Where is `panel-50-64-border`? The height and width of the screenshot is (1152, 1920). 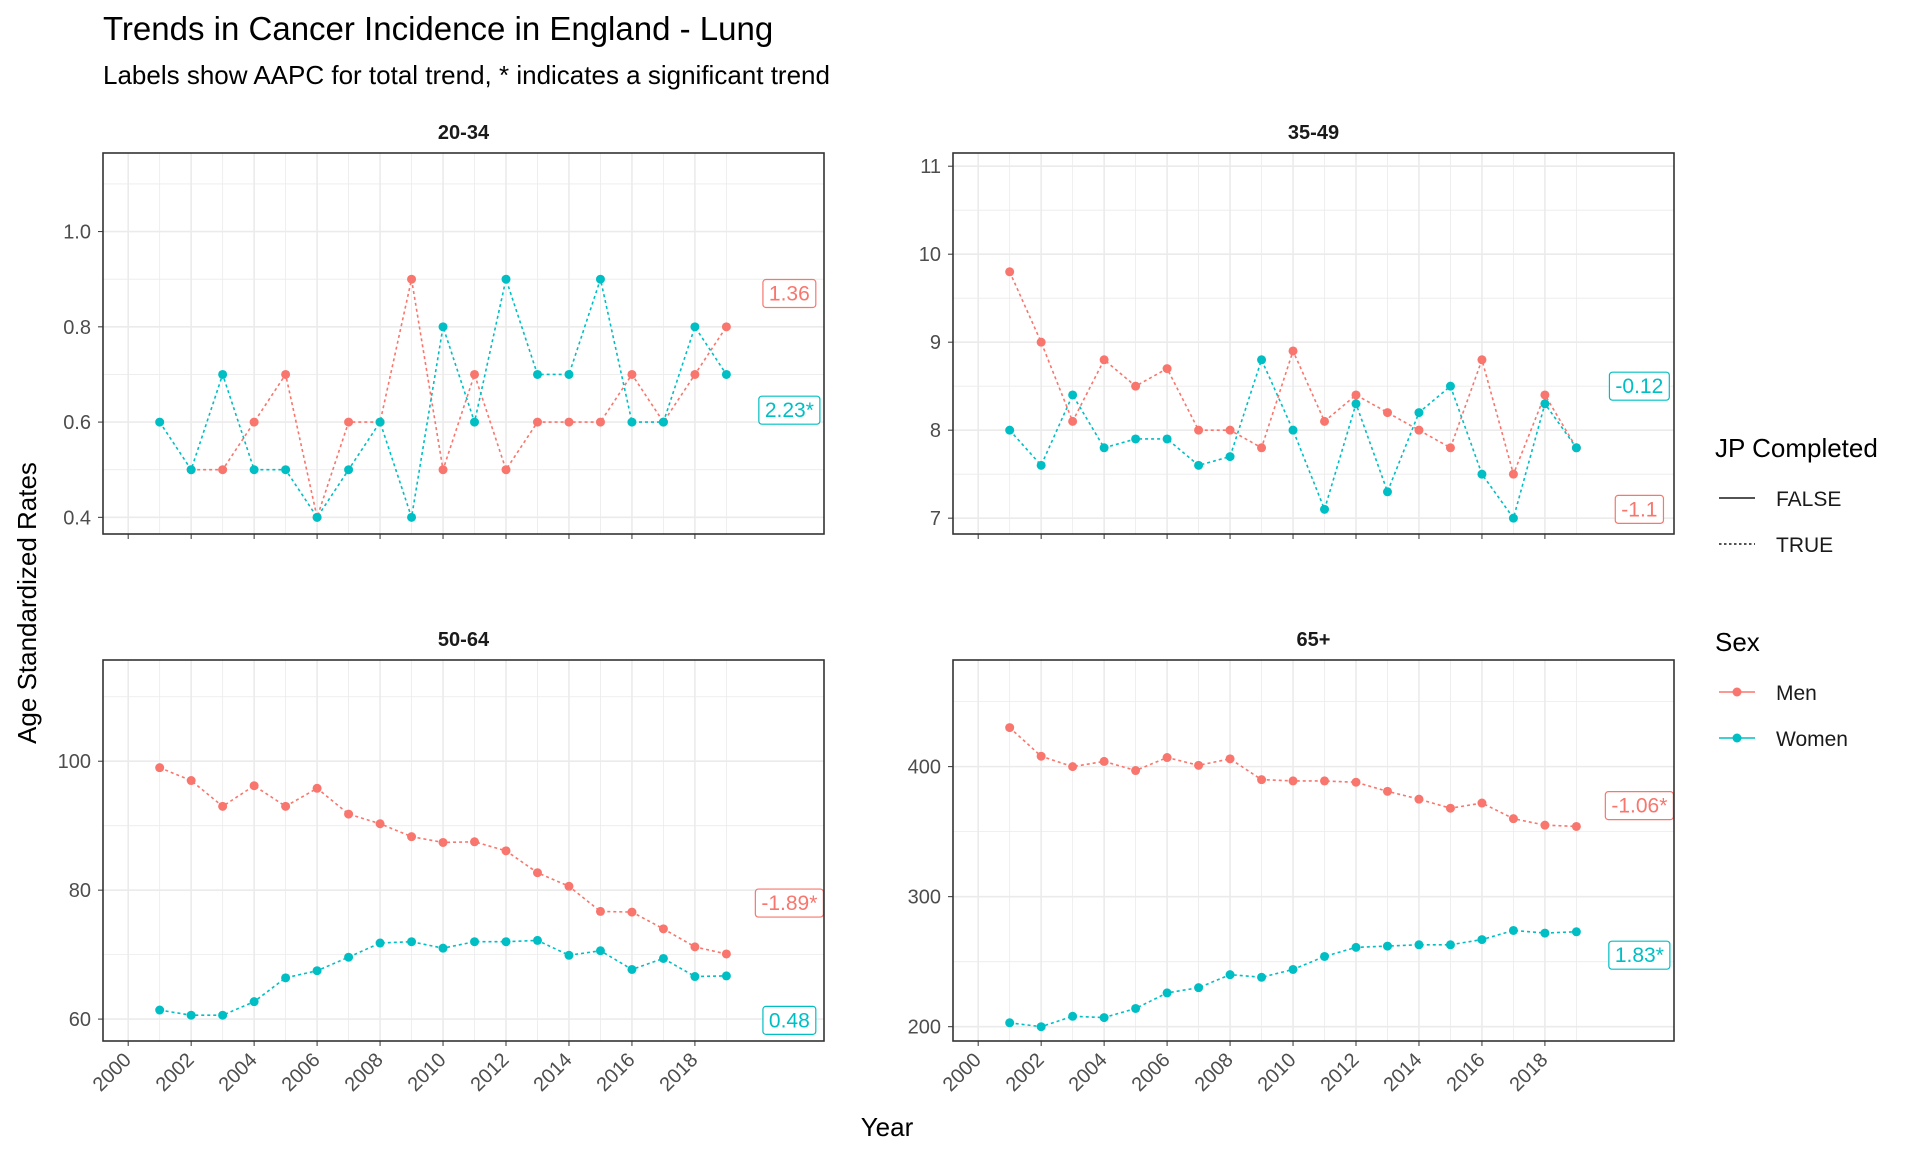 panel-50-64-border is located at coordinates (463, 850).